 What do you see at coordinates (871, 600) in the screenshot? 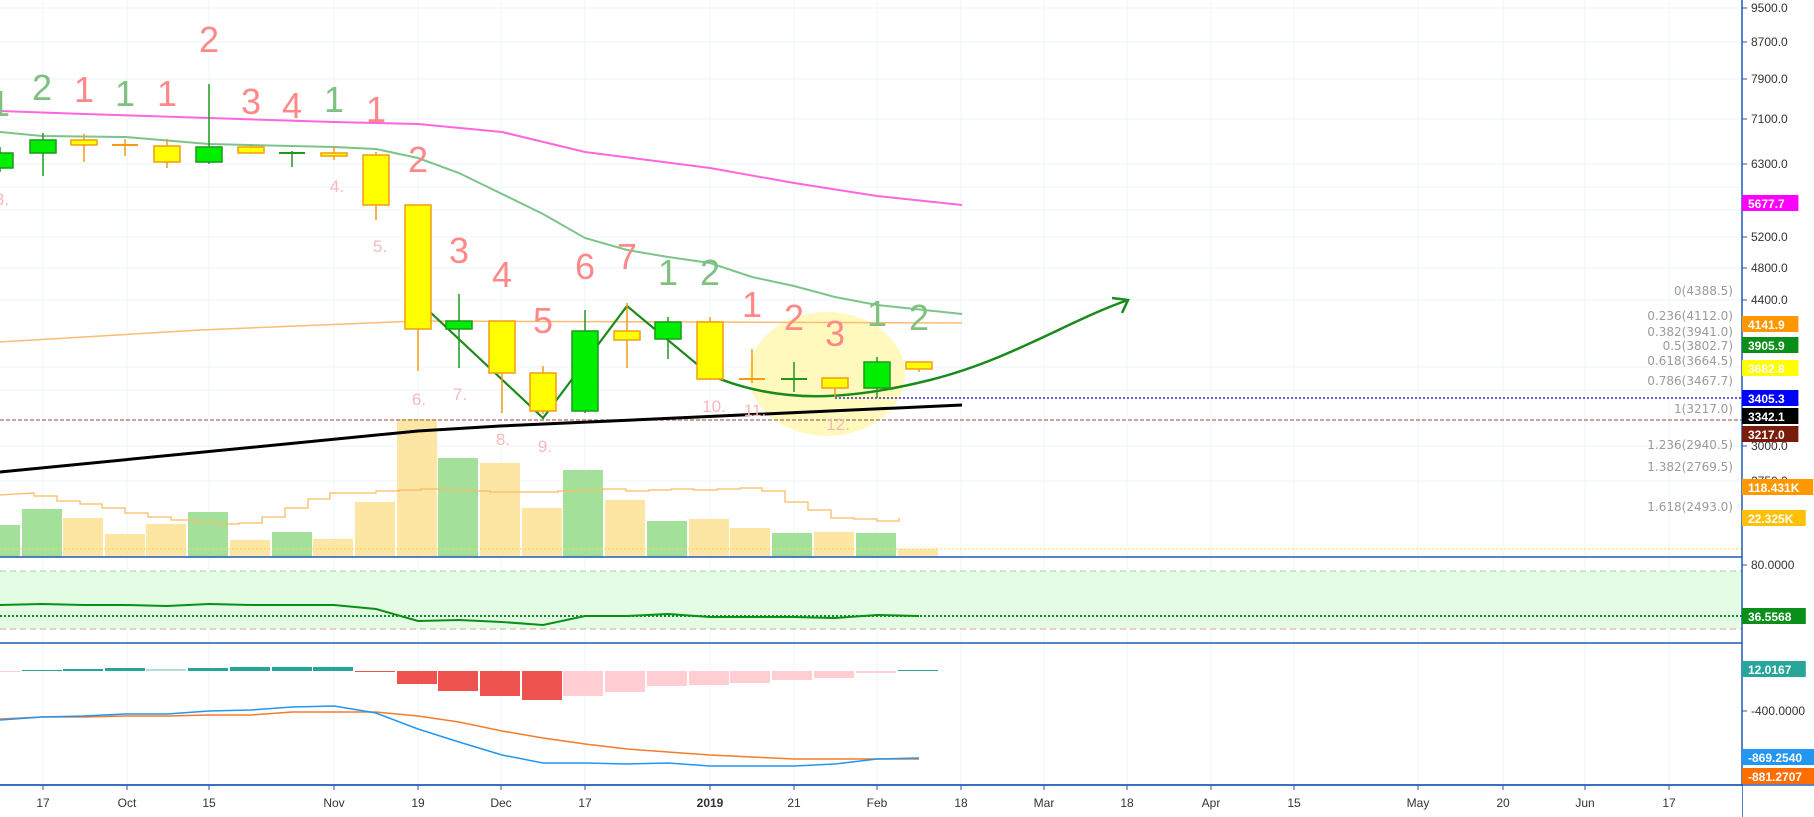
I see `rsi-pane` at bounding box center [871, 600].